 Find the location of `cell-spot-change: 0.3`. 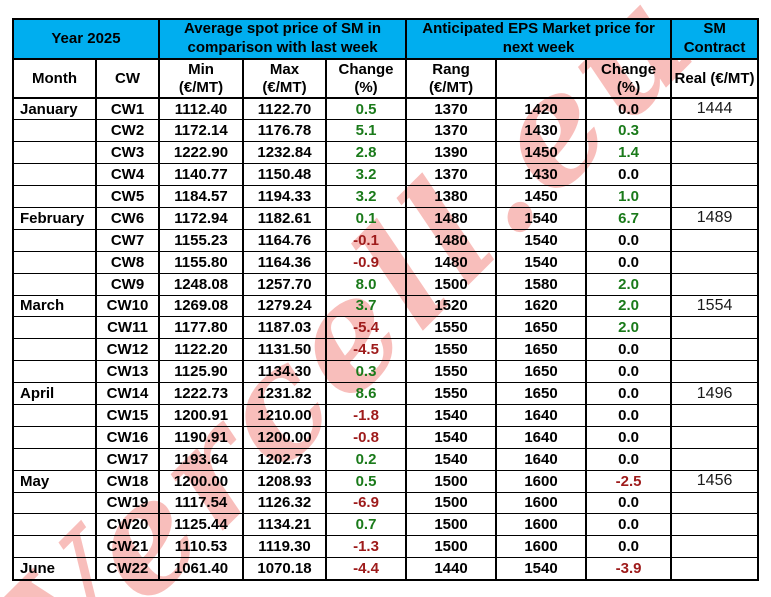

cell-spot-change: 0.3 is located at coordinates (366, 372).